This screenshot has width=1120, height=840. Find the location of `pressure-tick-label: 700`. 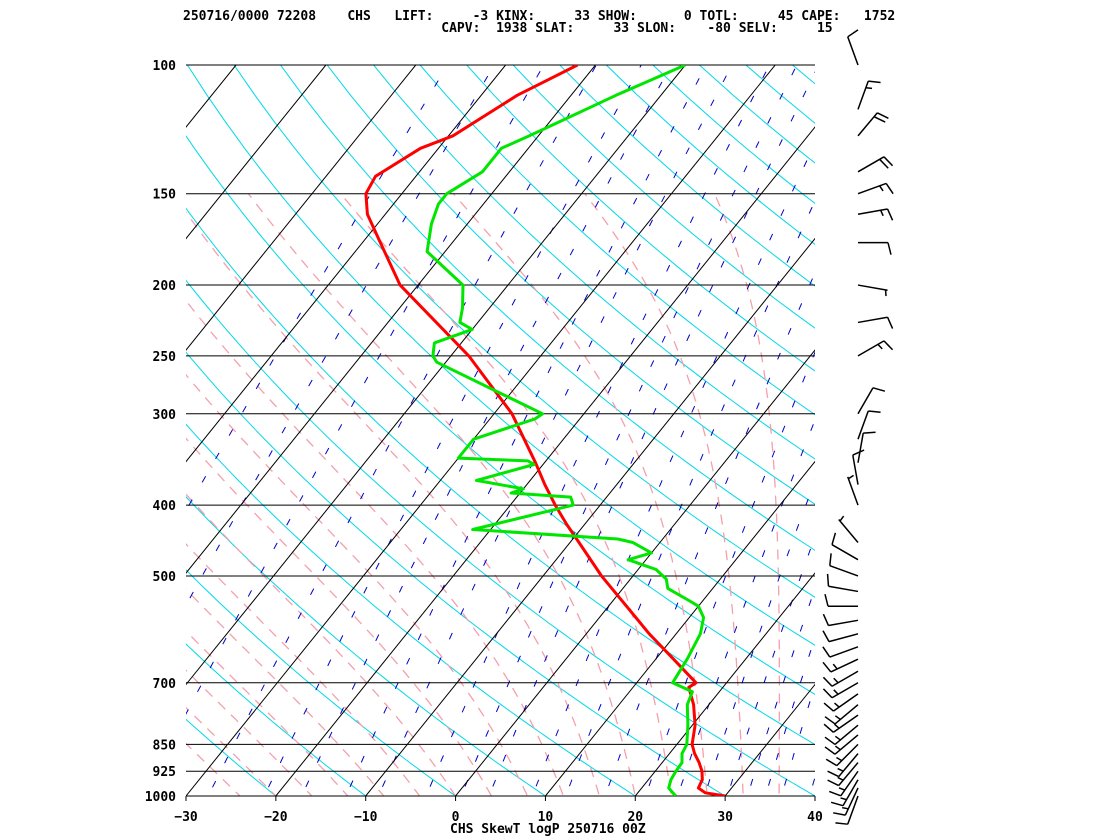

pressure-tick-label: 700 is located at coordinates (165, 684).